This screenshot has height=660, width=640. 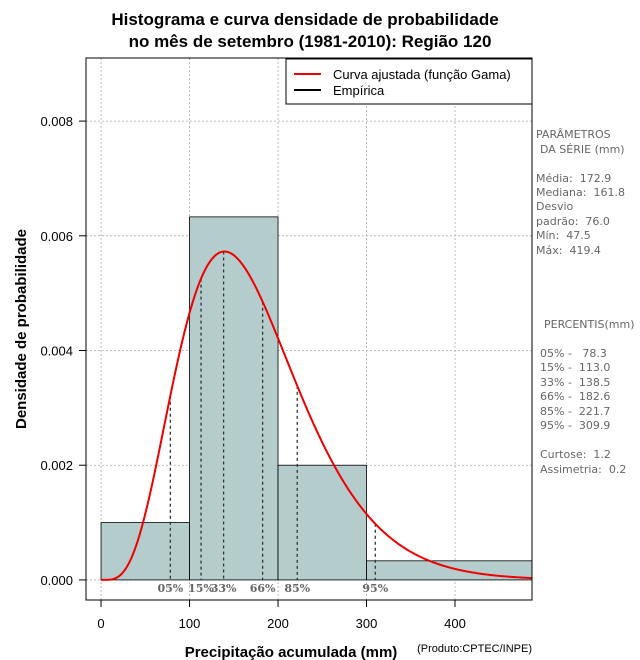 I want to click on x-tick-label-4: 400, so click(x=455, y=623).